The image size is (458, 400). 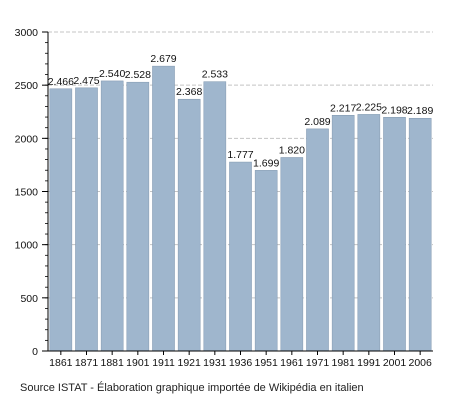 I want to click on y-tick-label-3000: 3000, so click(x=27, y=33).